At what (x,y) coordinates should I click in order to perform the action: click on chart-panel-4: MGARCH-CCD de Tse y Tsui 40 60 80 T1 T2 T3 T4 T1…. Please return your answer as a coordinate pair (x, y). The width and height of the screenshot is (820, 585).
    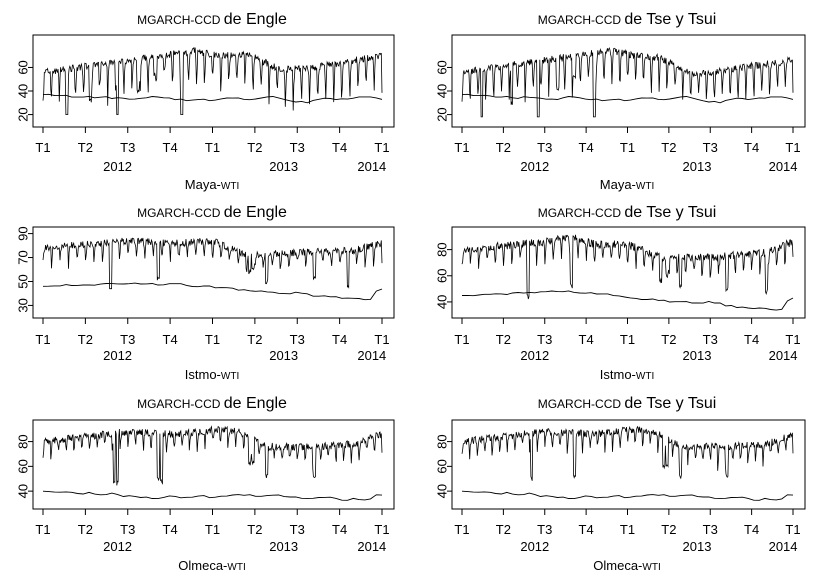
    Looking at the image, I should click on (620, 293).